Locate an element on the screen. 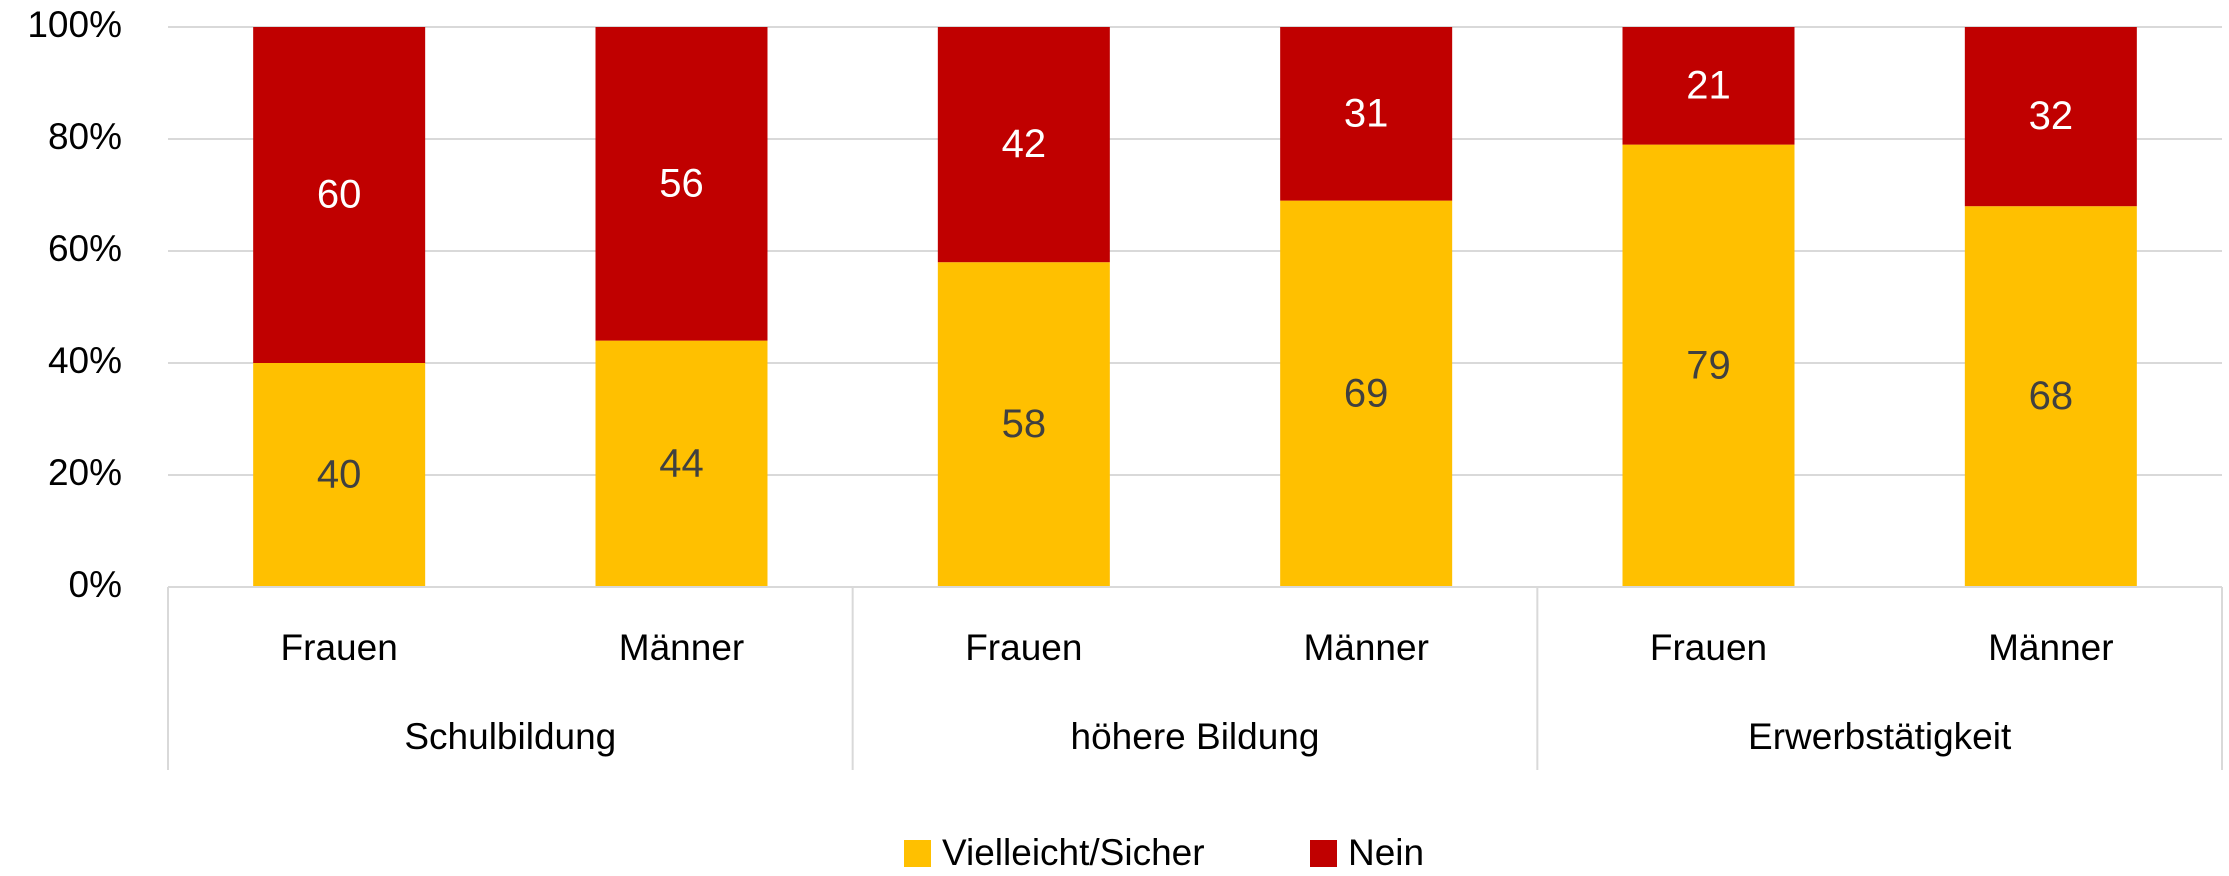 The image size is (2229, 876). data-label: 56 is located at coordinates (681, 183).